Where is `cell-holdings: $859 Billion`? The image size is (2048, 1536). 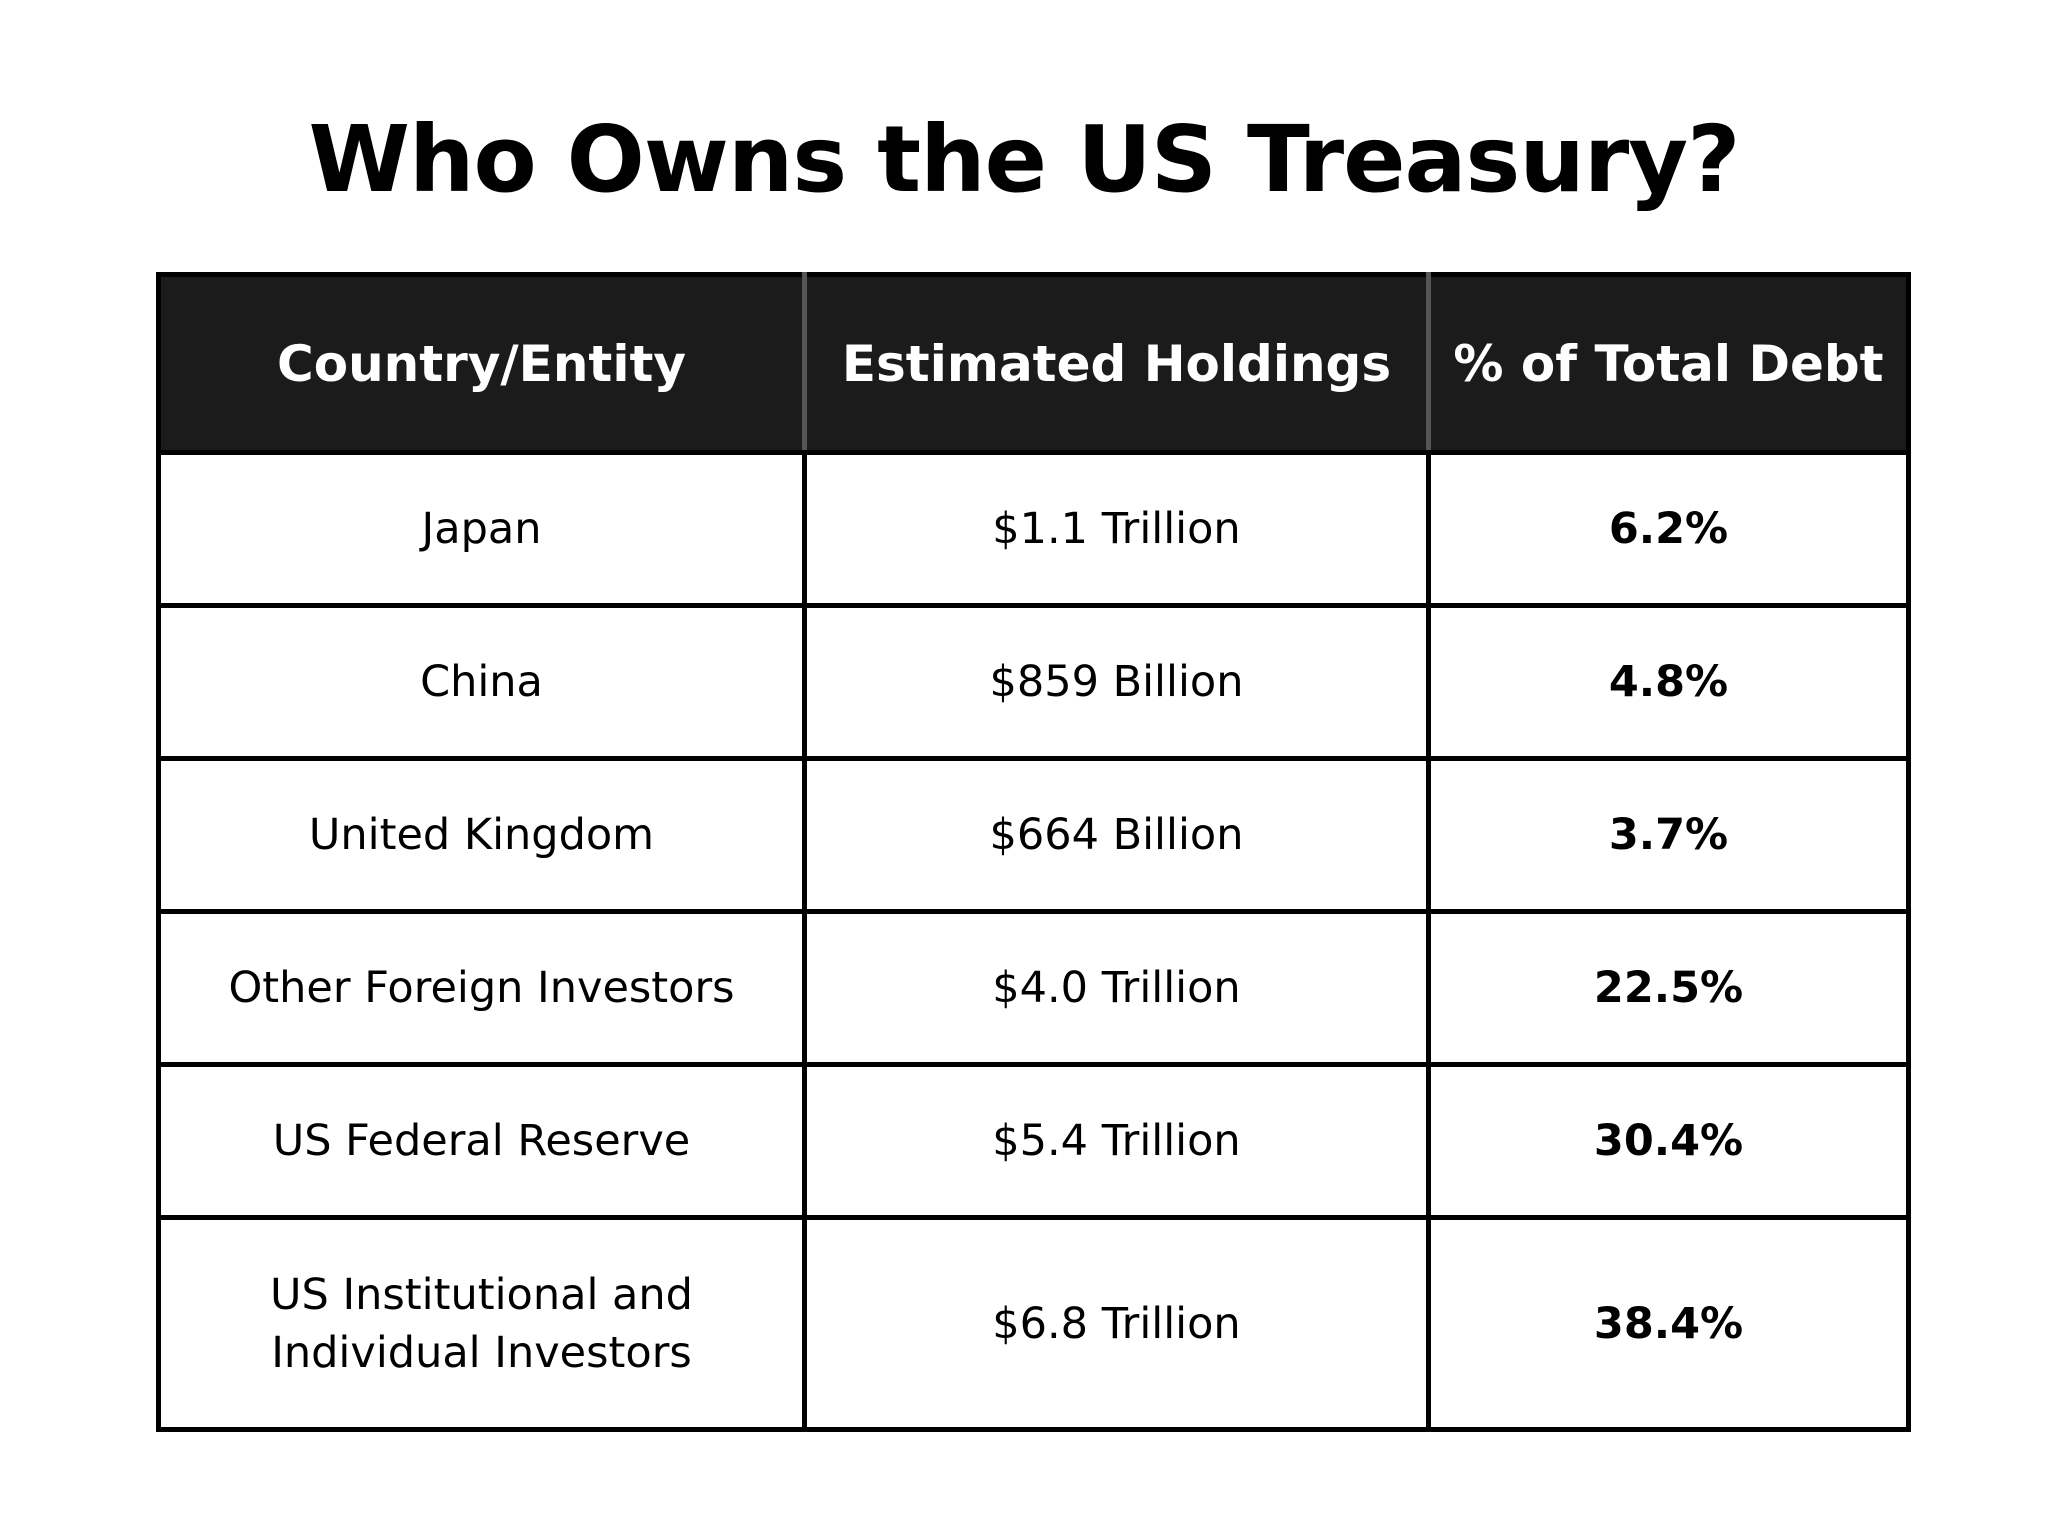 cell-holdings: $859 Billion is located at coordinates (1116, 682).